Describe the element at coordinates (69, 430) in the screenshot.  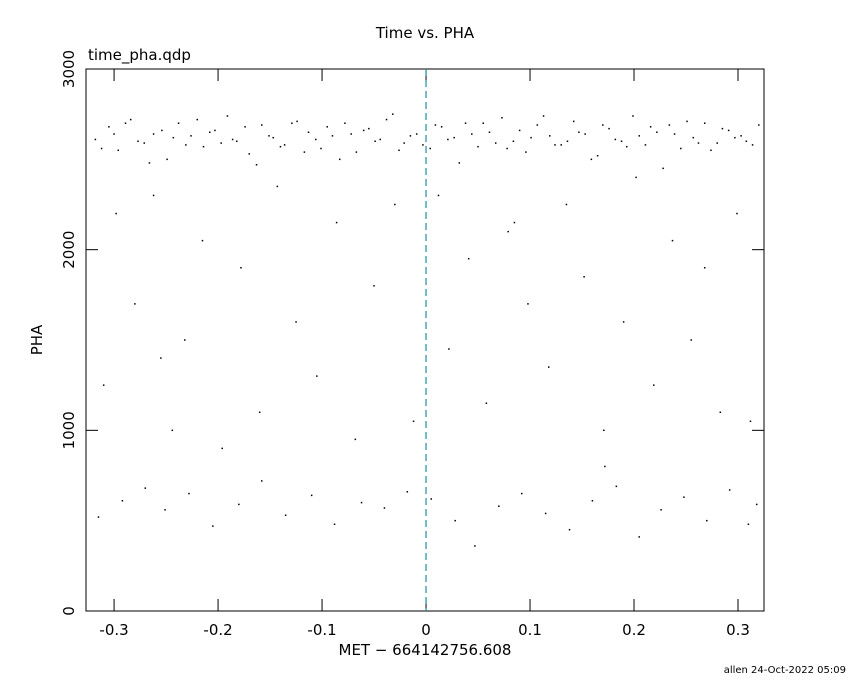
I see `y-tick-label: 1000` at that location.